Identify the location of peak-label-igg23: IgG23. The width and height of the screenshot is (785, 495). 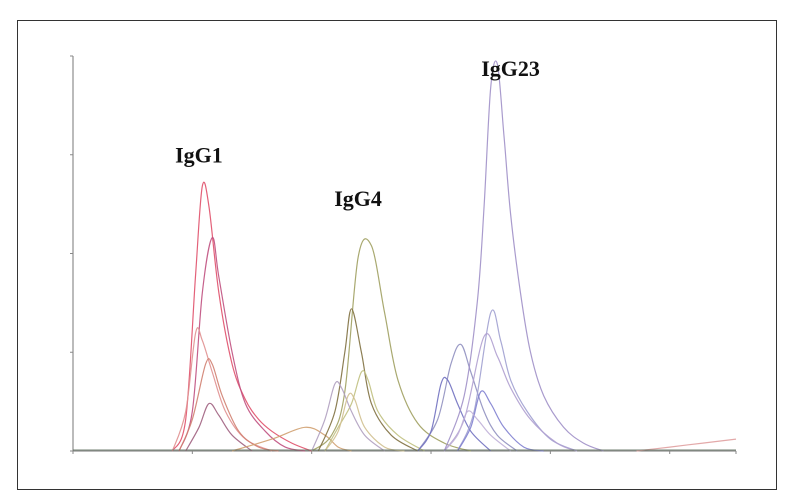
(510, 68).